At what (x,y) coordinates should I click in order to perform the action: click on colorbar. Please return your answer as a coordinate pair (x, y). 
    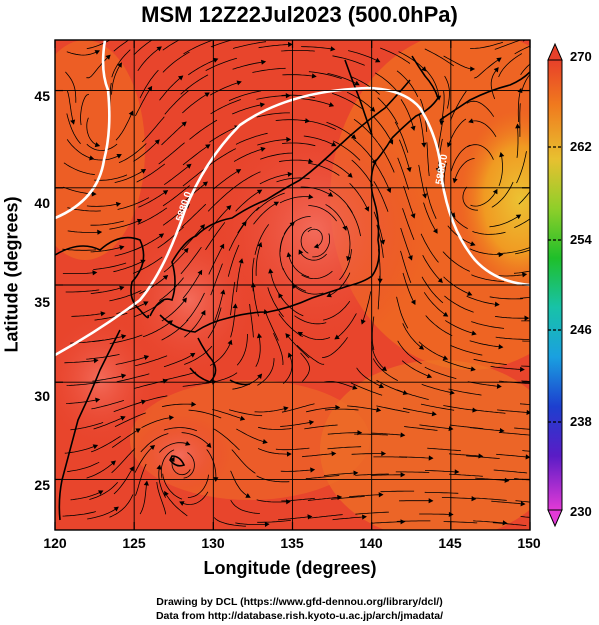
    Looking at the image, I should click on (555, 285).